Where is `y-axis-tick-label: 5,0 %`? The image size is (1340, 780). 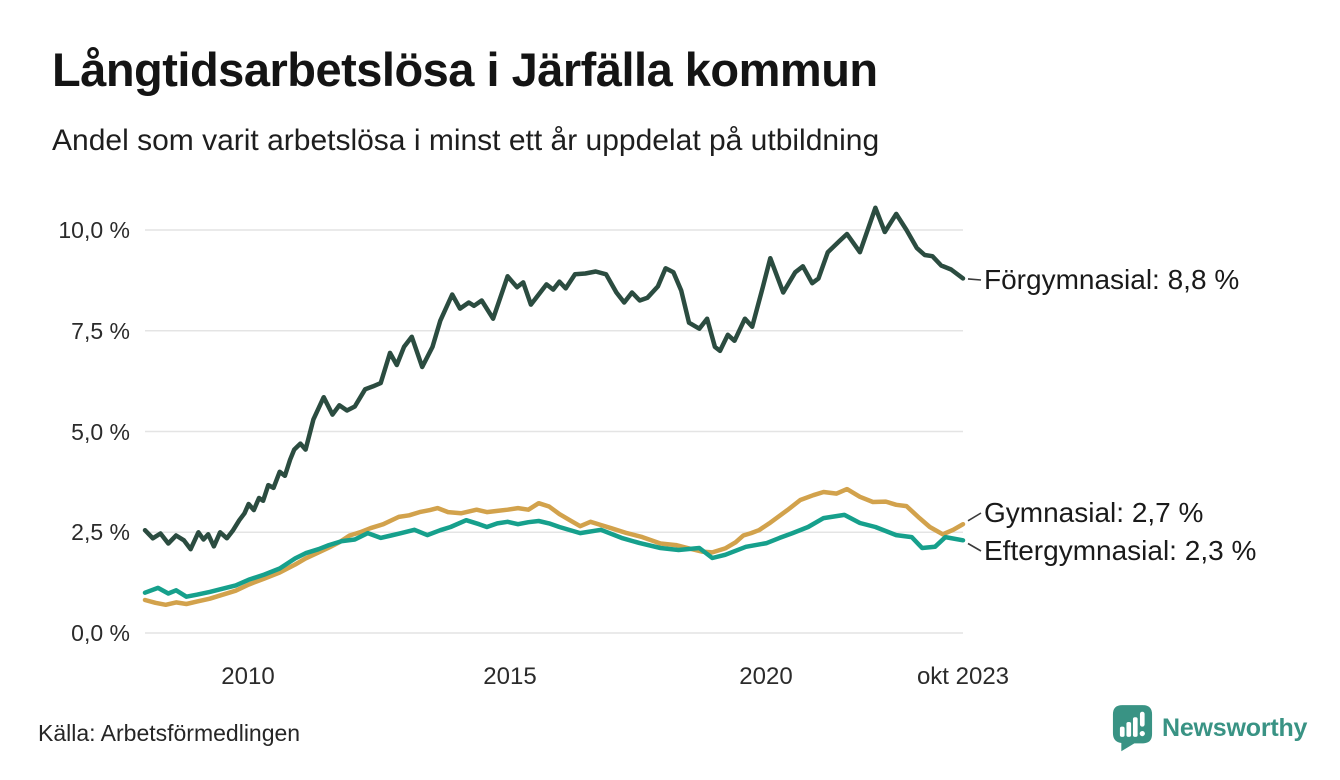 y-axis-tick-label: 5,0 % is located at coordinates (100, 432).